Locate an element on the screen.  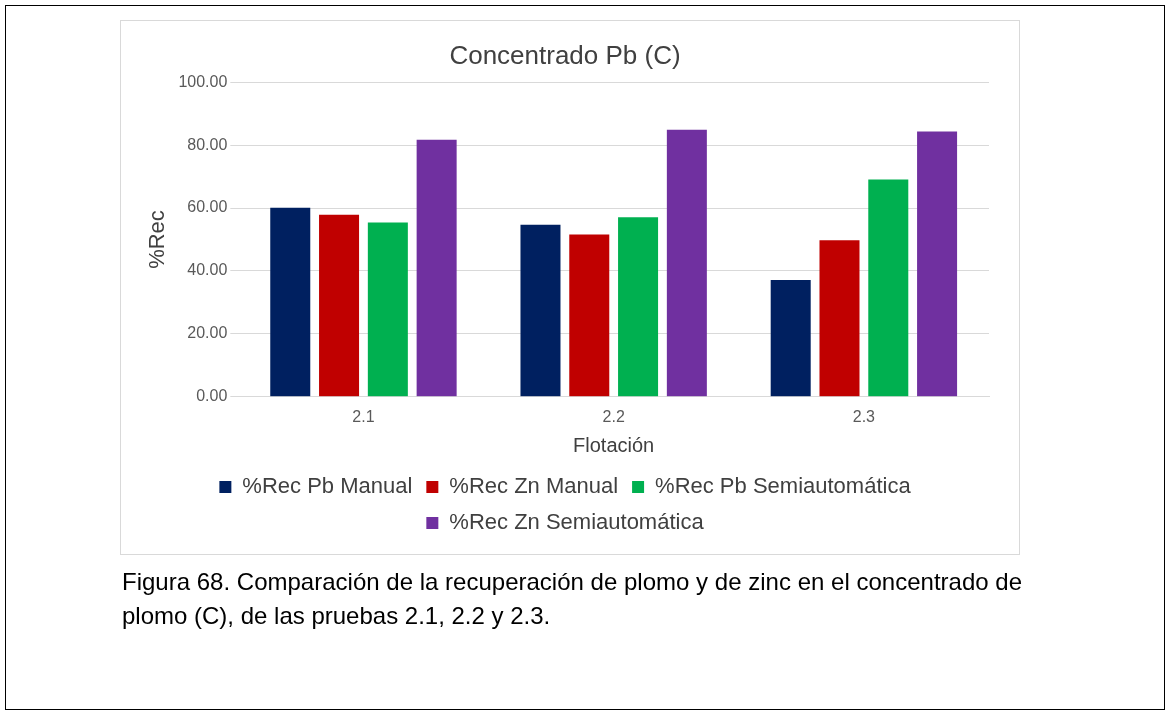
y-tick-label: 100.00 is located at coordinates (203, 81).